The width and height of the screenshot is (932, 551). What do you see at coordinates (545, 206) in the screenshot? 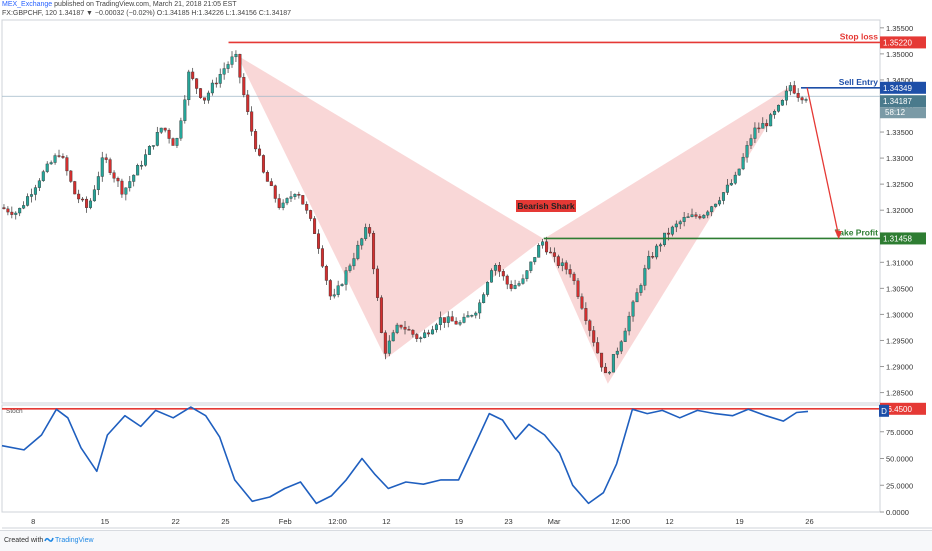
I see `pattern-label: Bearish Shark` at bounding box center [545, 206].